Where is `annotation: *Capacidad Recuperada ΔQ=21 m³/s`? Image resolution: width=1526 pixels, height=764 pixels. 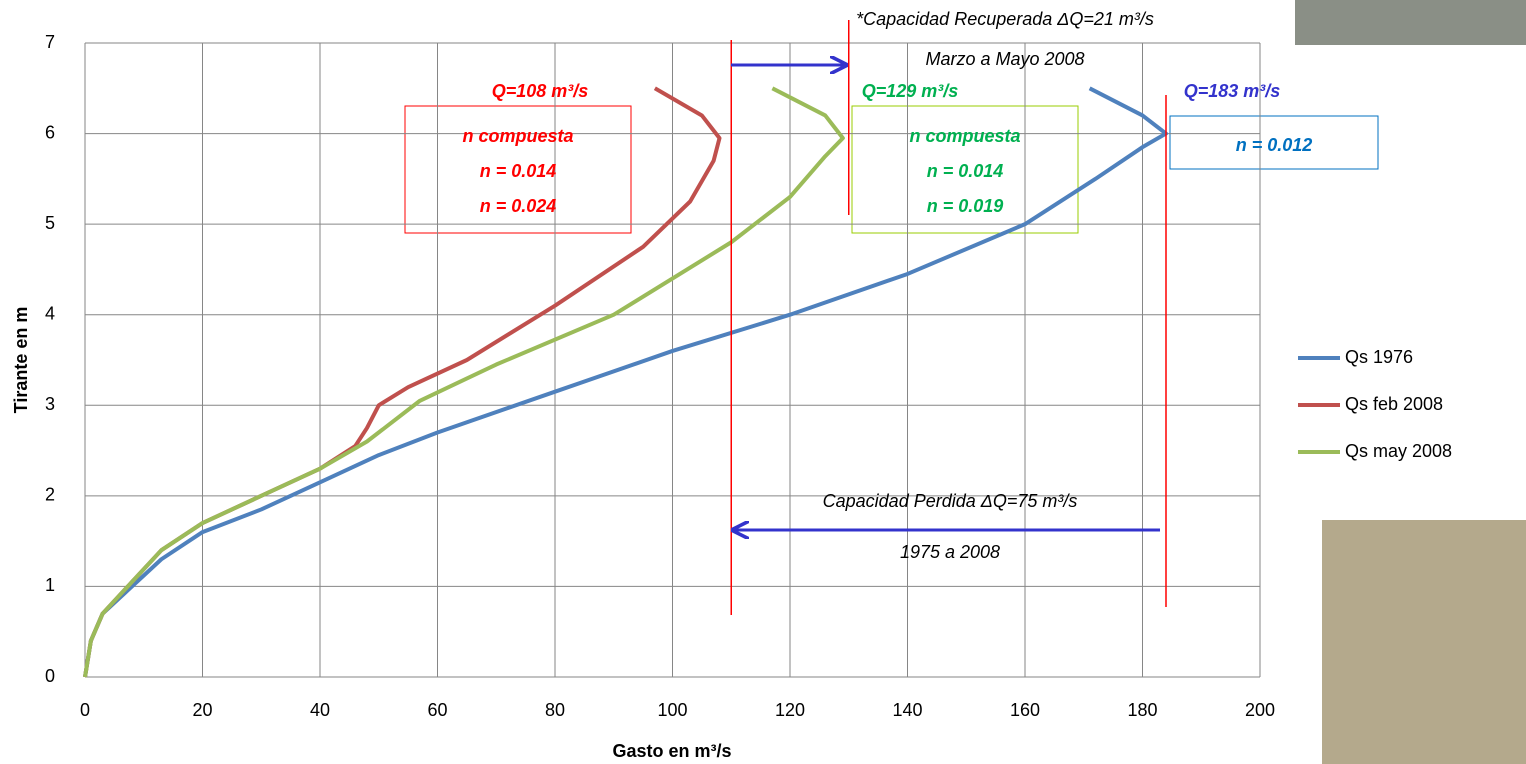 annotation: *Capacidad Recuperada ΔQ=21 m³/s is located at coordinates (1005, 19).